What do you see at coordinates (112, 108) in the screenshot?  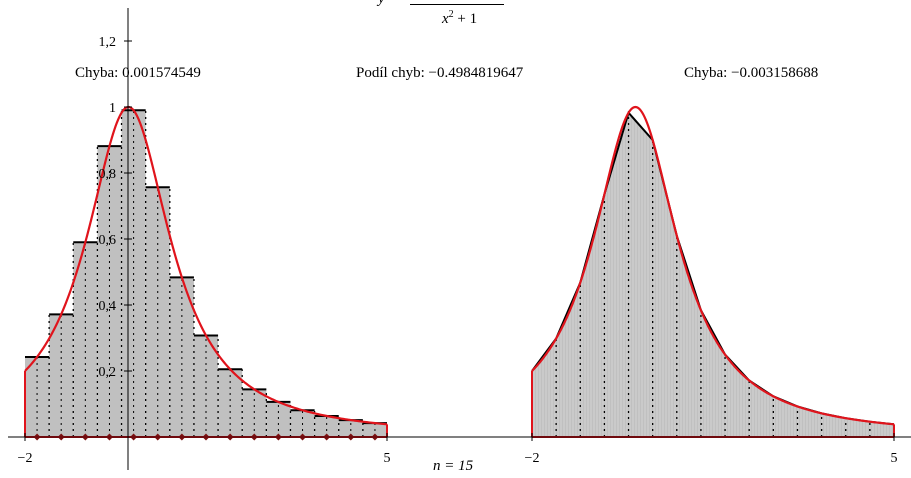 I see `y-tick-label: 1` at bounding box center [112, 108].